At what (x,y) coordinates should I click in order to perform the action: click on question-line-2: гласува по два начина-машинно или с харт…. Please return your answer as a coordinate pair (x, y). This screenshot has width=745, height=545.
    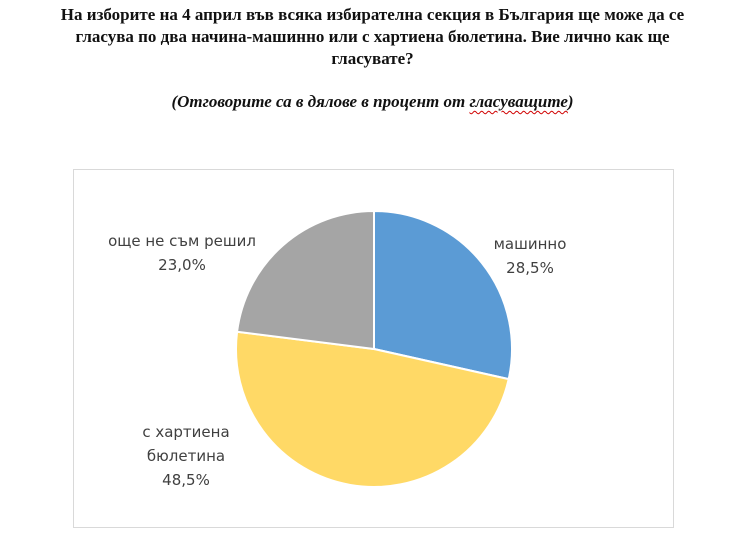
    Looking at the image, I should click on (372, 36).